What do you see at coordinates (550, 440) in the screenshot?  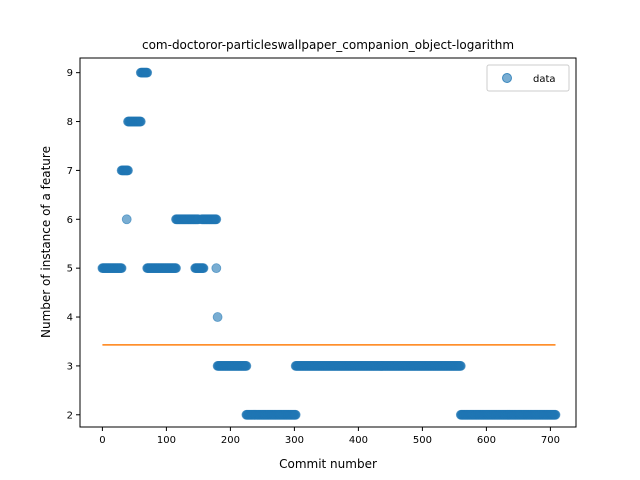 I see `x-tick-label: 700` at bounding box center [550, 440].